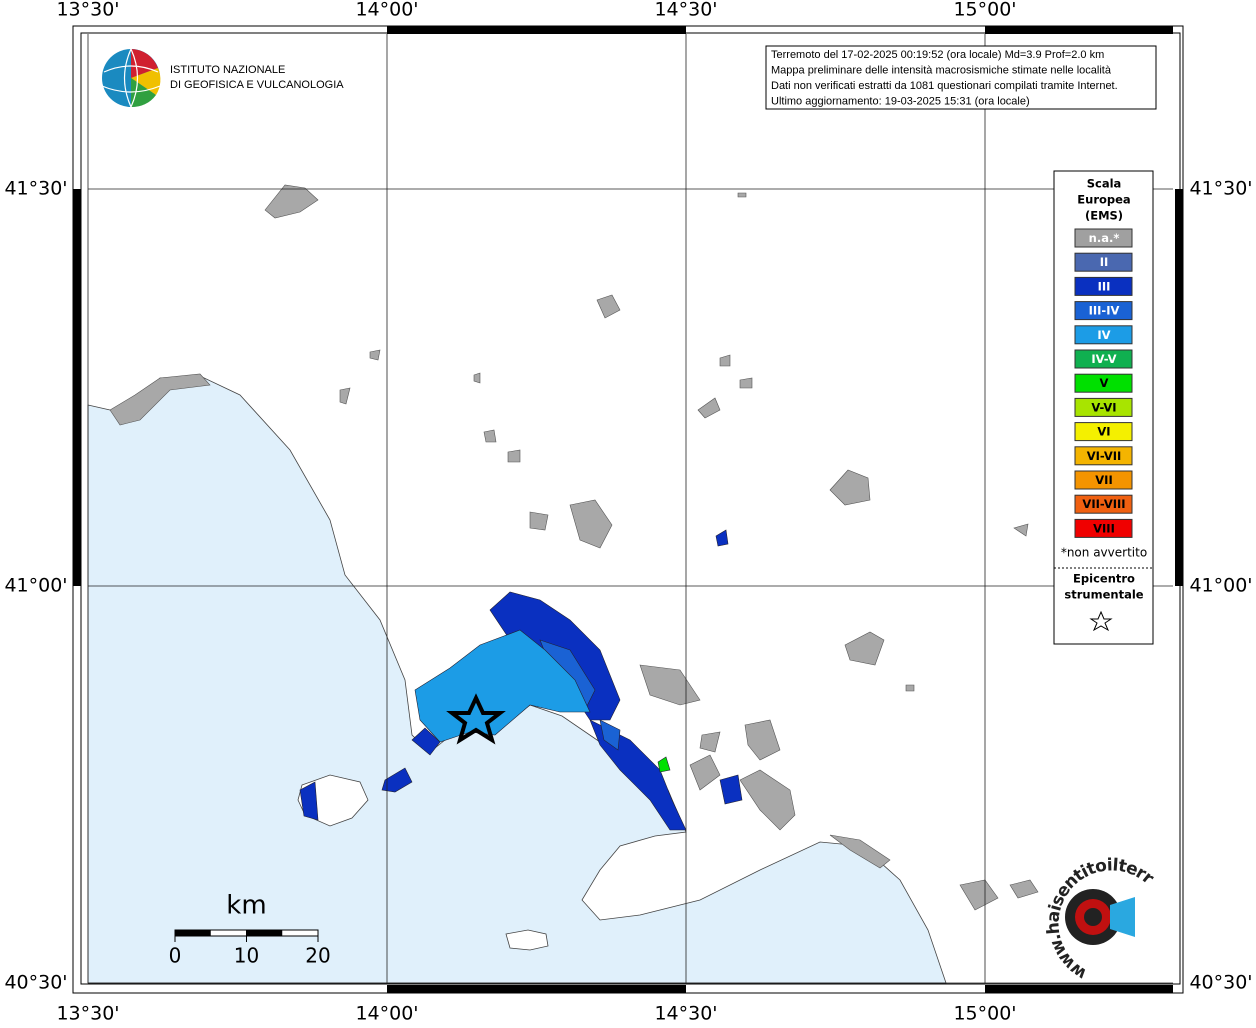 Image resolution: width=1256 pixels, height=1028 pixels. What do you see at coordinates (317, 956) in the screenshot?
I see `scale-label: 20` at bounding box center [317, 956].